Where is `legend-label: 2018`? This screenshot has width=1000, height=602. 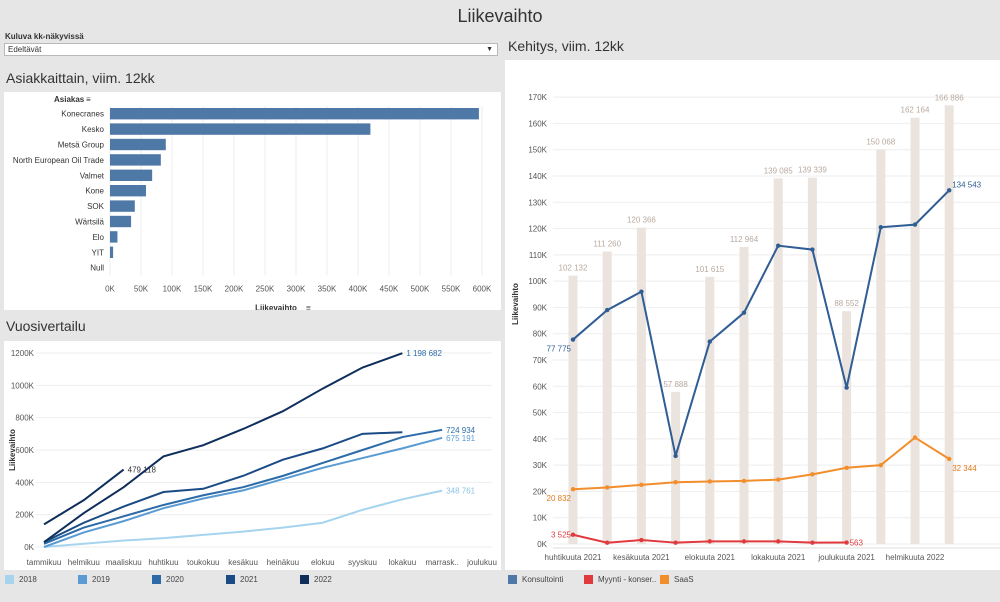
legend-label: 2018 is located at coordinates (28, 579).